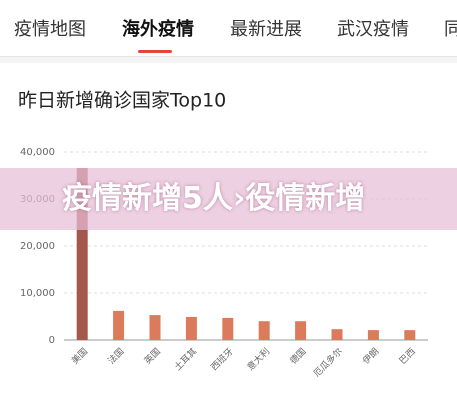  I want to click on x-tick-label: 伊朗, so click(370, 355).